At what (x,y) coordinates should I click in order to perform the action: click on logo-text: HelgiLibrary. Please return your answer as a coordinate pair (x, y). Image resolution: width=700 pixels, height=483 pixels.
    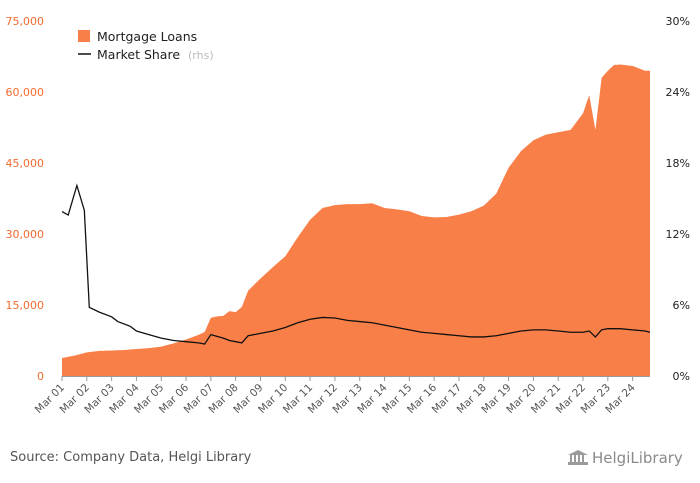
    Looking at the image, I should click on (637, 458).